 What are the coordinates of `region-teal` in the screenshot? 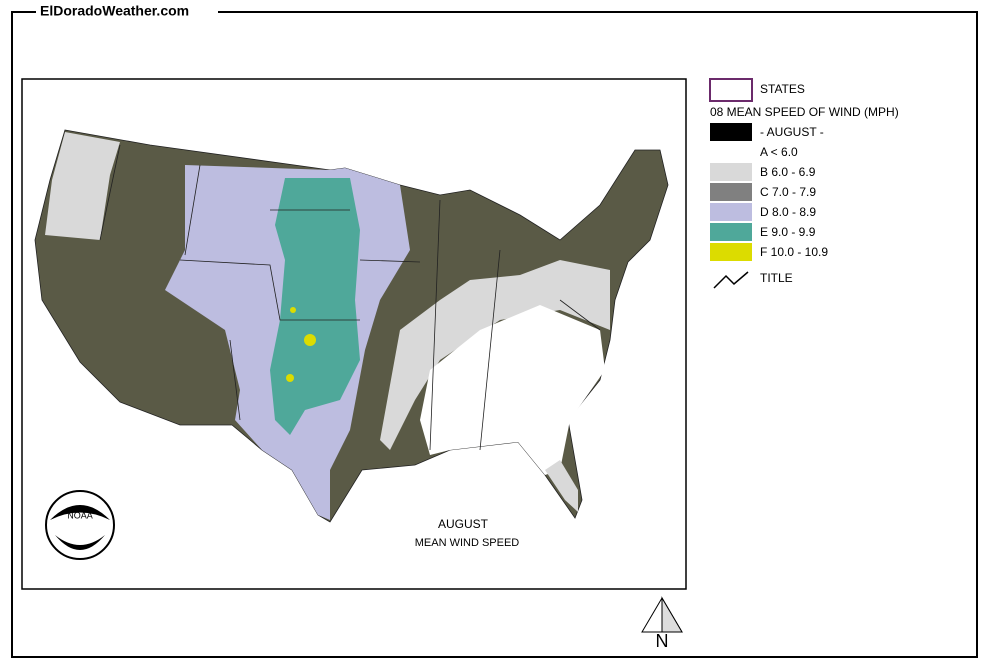 It's located at (315, 306).